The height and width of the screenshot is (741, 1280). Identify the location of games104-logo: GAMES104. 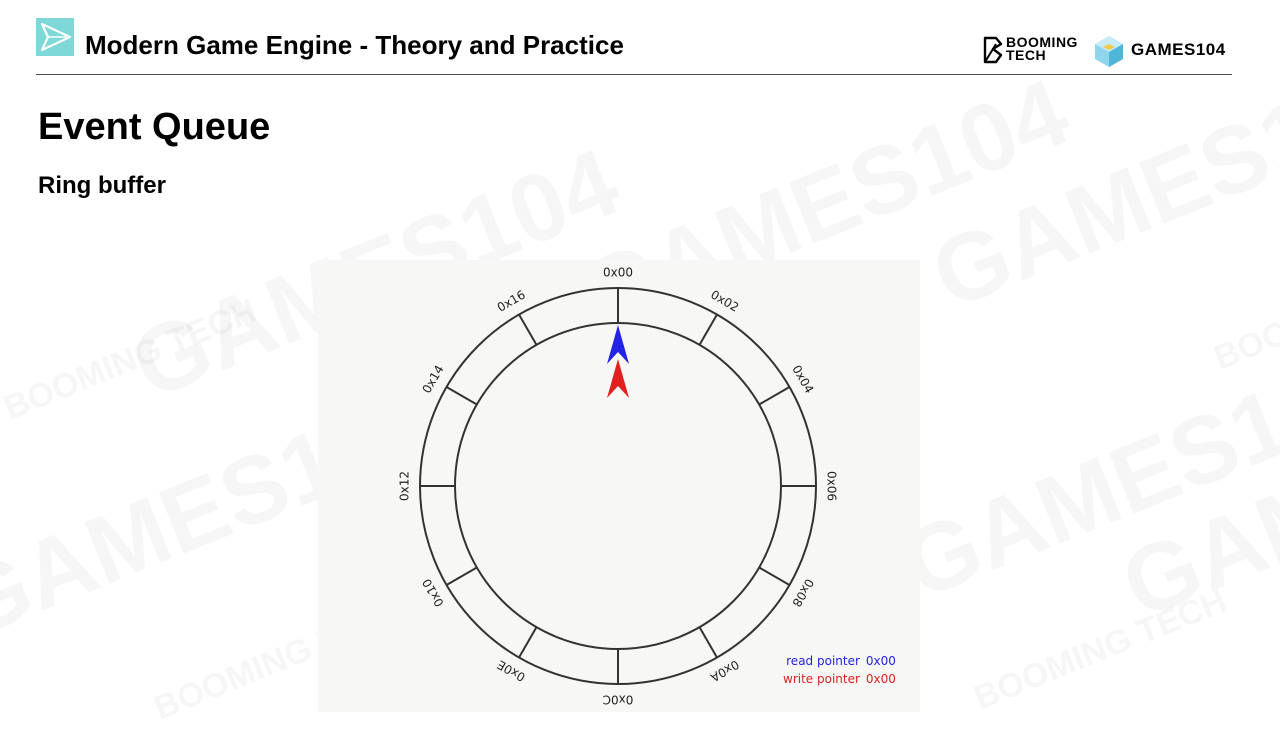
(1163, 51).